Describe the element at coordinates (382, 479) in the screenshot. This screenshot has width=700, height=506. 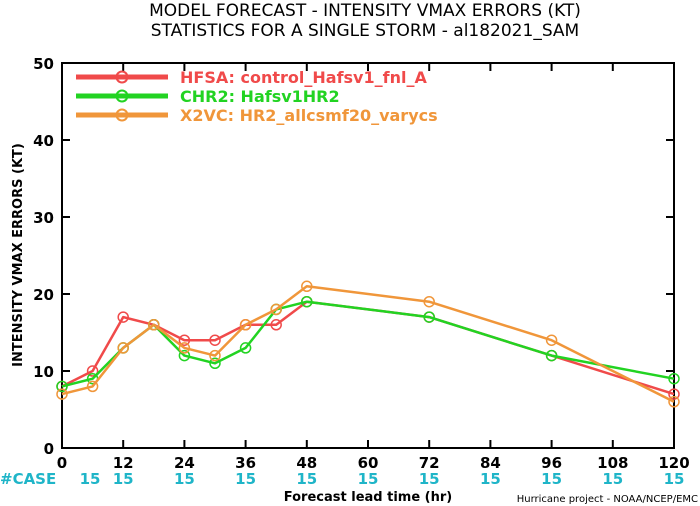
I see `case-counts: 15 15 15 15 15 15 15 15 15 15 15` at that location.